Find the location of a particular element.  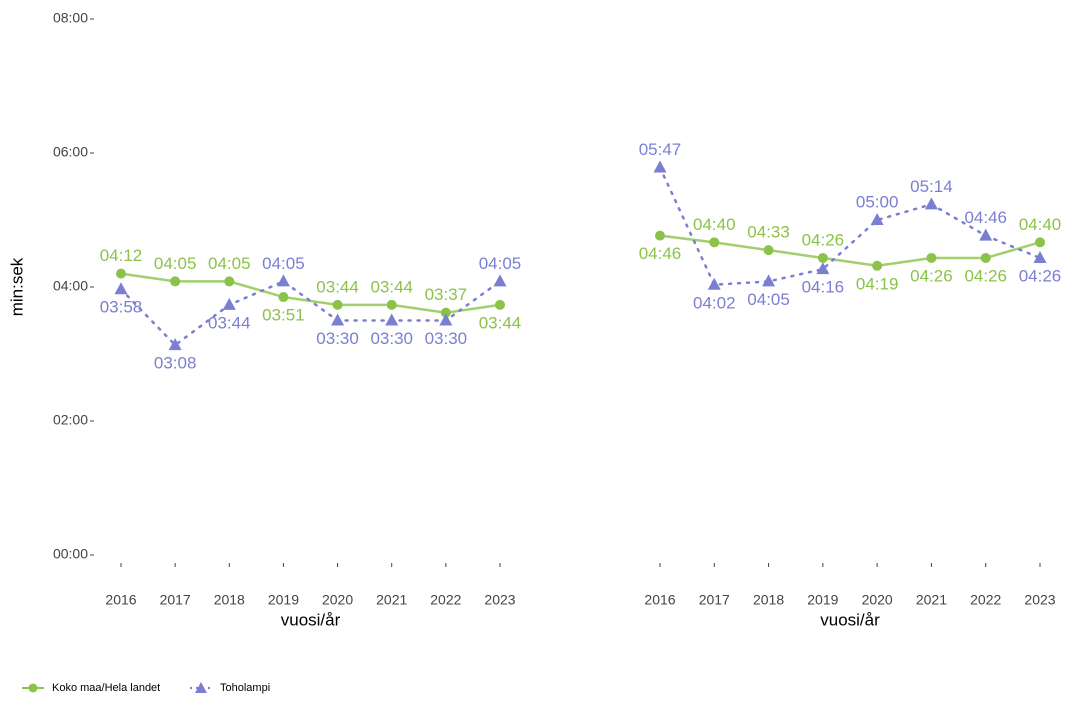

data-label: 03:37 is located at coordinates (446, 294).